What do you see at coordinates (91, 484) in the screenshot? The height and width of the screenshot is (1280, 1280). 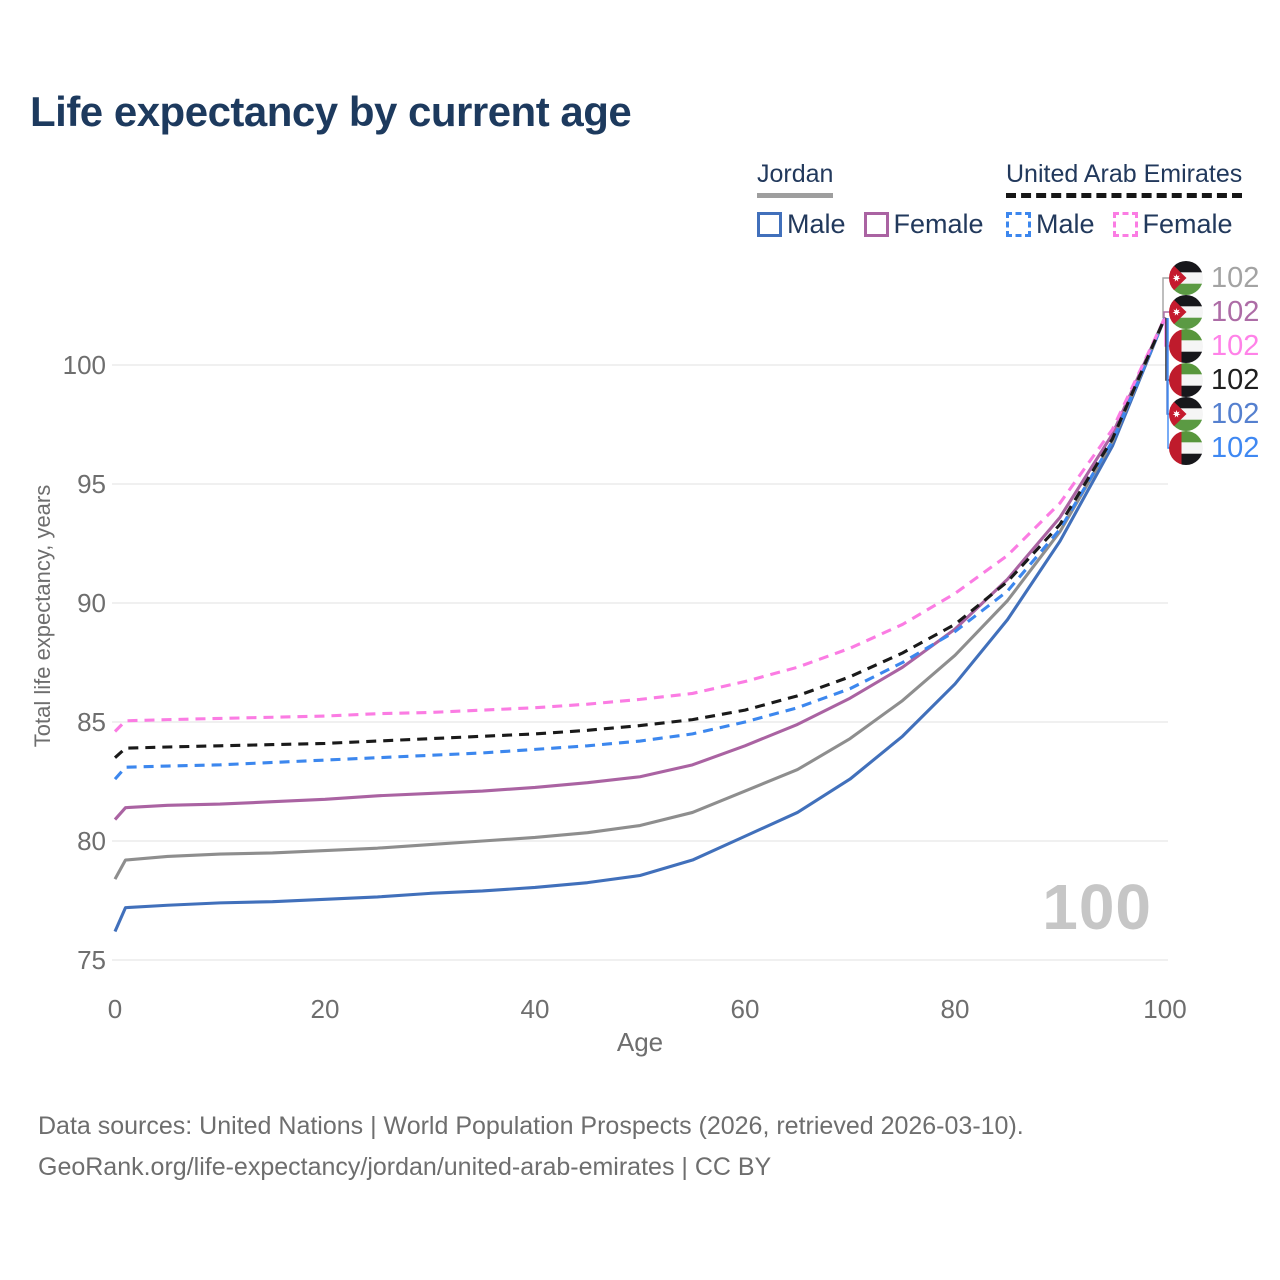 I see `y-tick-label: 95` at bounding box center [91, 484].